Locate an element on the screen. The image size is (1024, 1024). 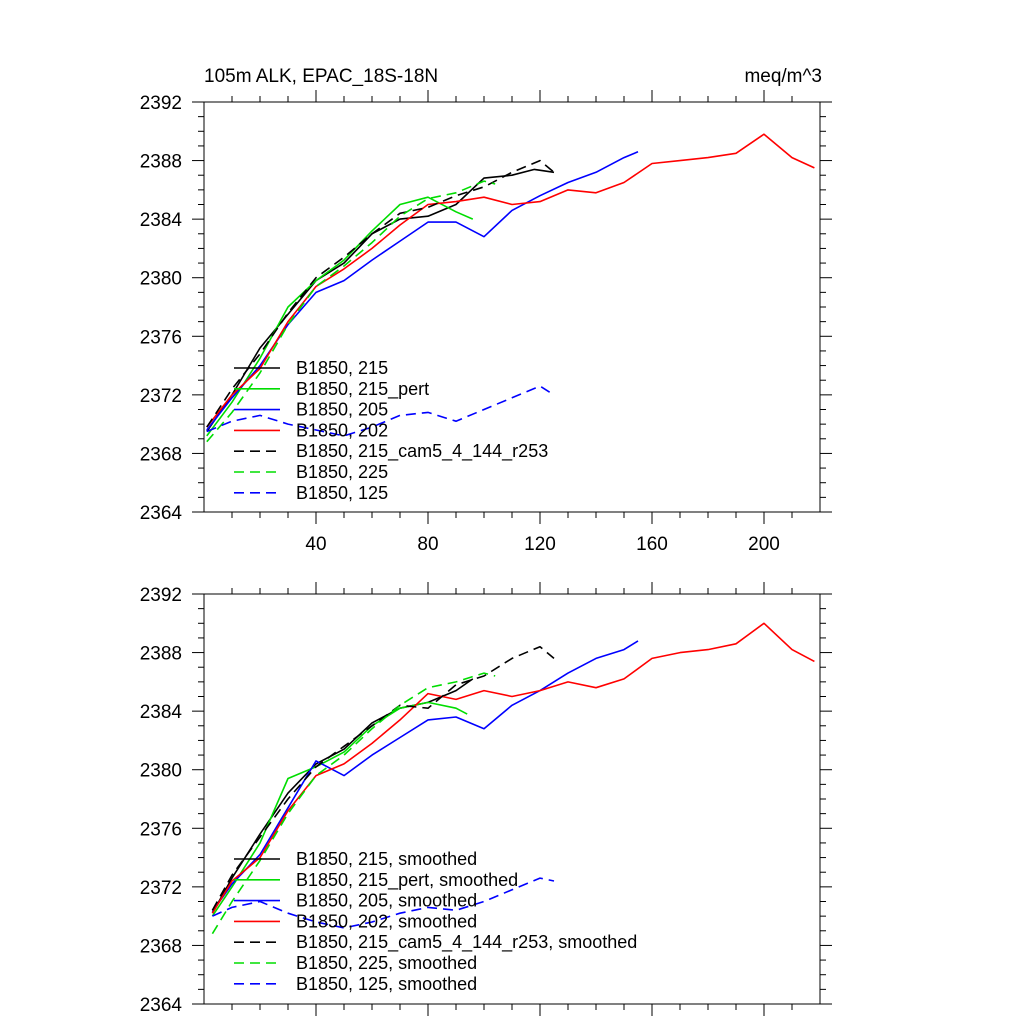
legend-label: B1850, 202 is located at coordinates (342, 430).